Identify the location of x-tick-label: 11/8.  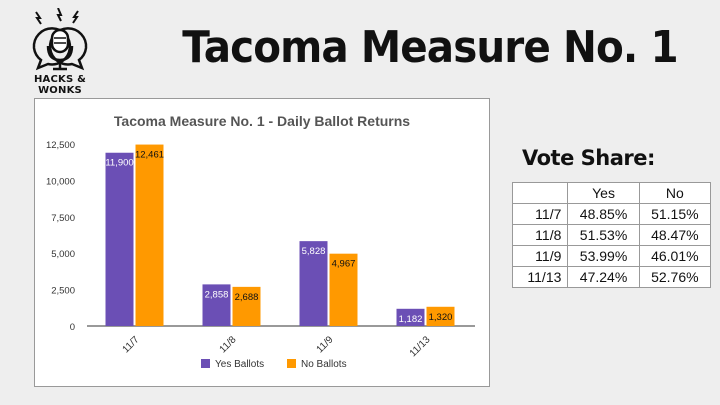
(228, 344).